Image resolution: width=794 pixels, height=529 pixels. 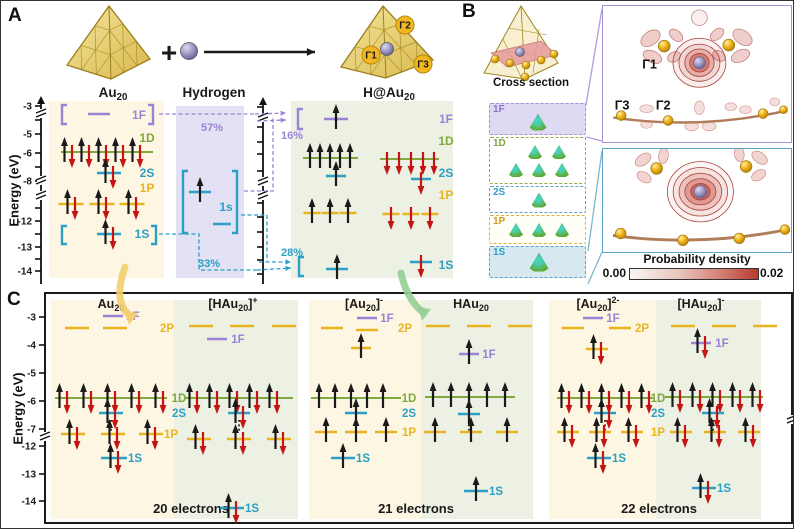 What do you see at coordinates (132, 317) in the screenshot?
I see `label: 1F` at bounding box center [132, 317].